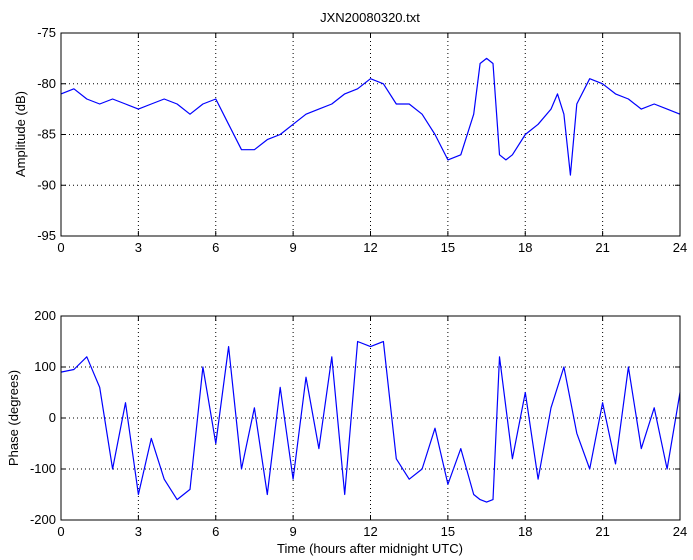  What do you see at coordinates (52, 417) in the screenshot?
I see `phase-ytick-label: 0` at bounding box center [52, 417].